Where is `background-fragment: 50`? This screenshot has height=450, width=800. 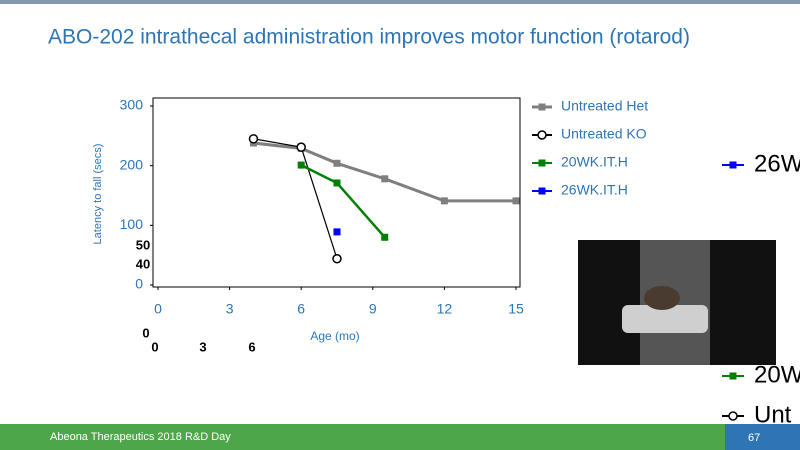 background-fragment: 50 is located at coordinates (143, 244).